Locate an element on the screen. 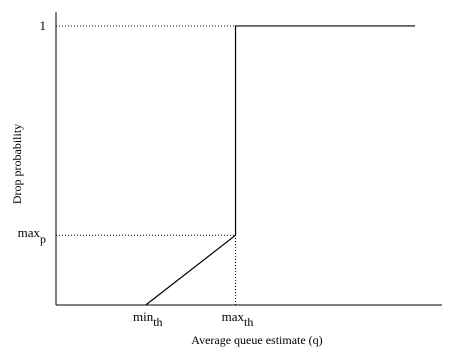 This screenshot has width=454, height=359. y-tick-label-1: 1 is located at coordinates (43, 25).